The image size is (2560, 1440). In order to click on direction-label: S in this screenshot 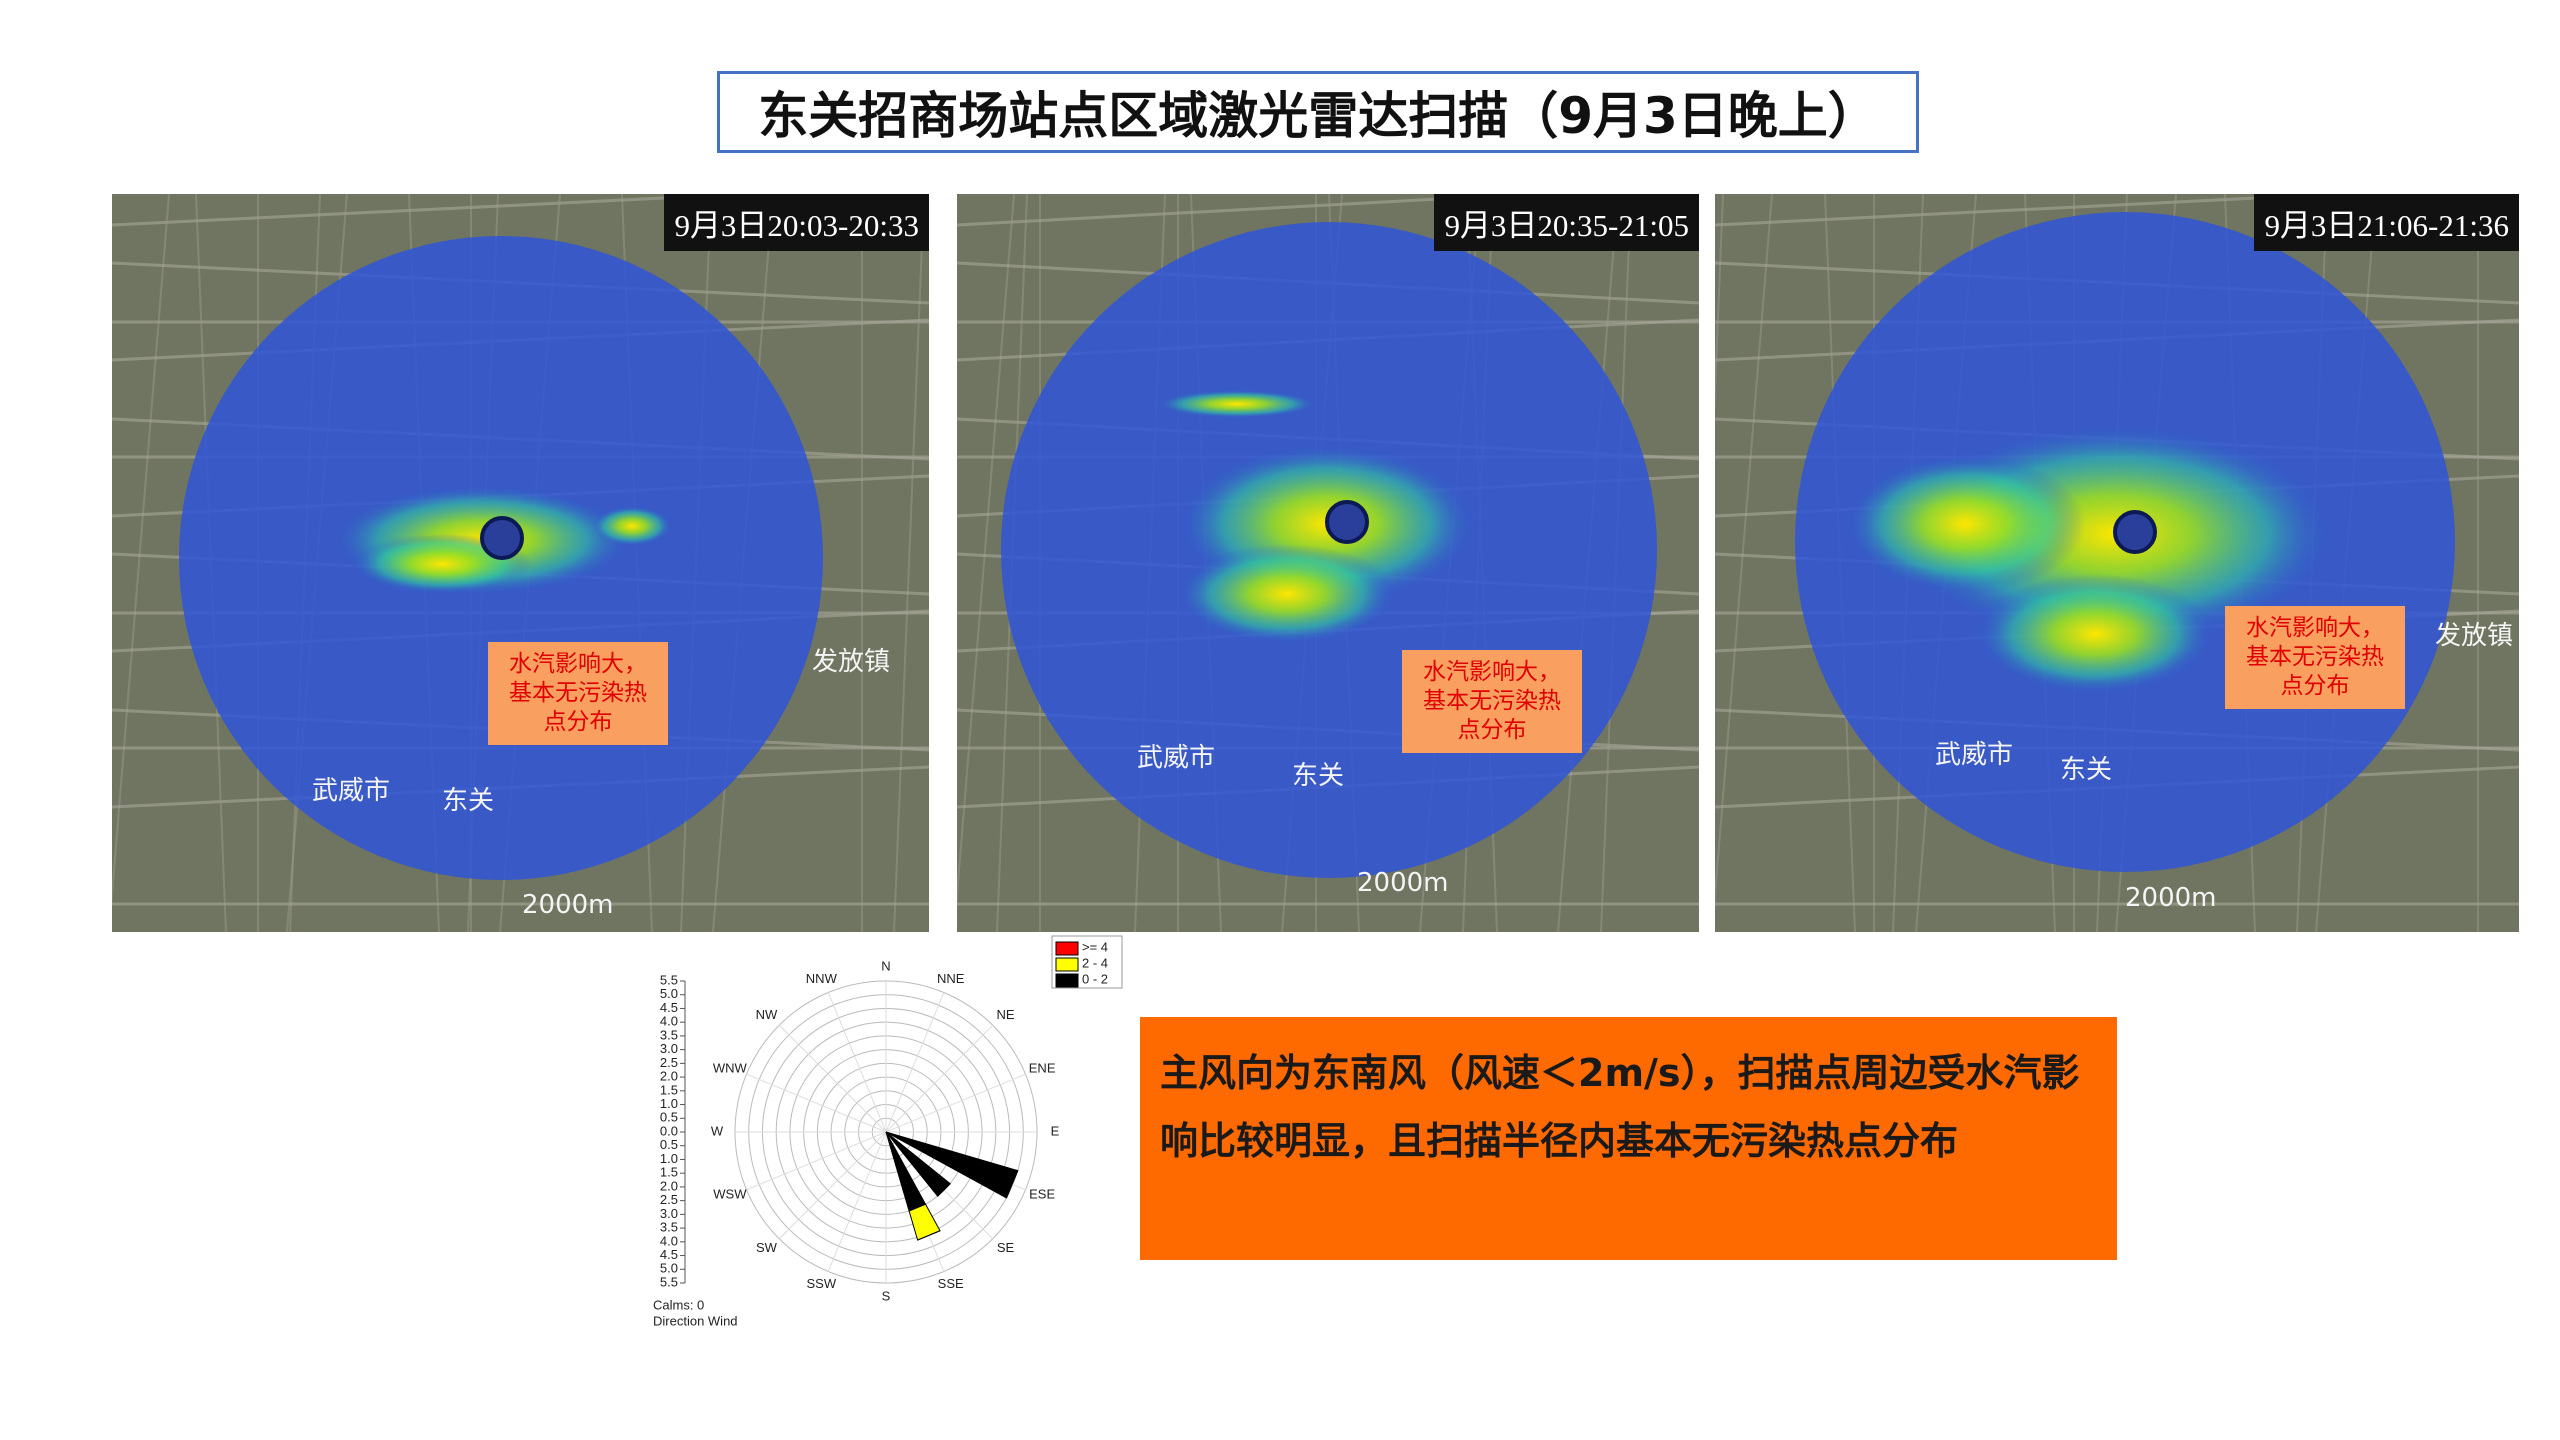, I will do `click(886, 1295)`.